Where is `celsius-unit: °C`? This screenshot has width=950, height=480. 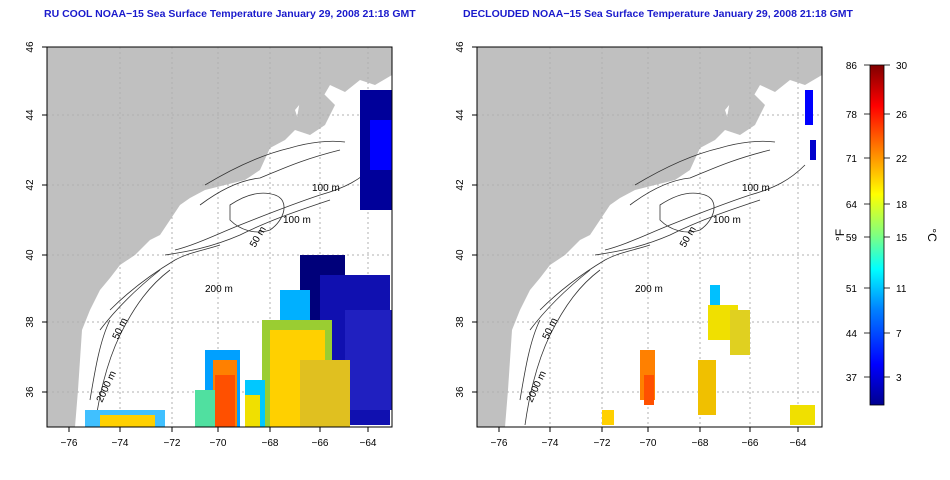 celsius-unit: °C is located at coordinates (932, 235).